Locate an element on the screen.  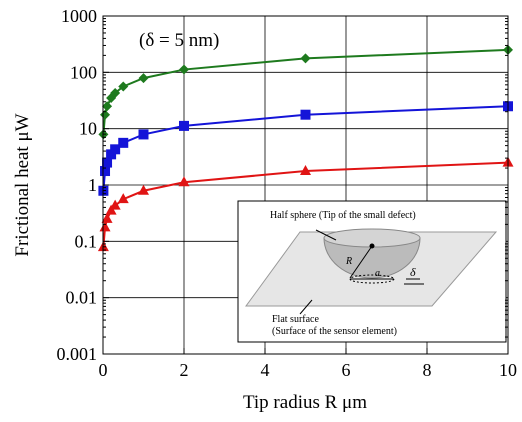
x-tick-label: 6 is located at coordinates (346, 370).